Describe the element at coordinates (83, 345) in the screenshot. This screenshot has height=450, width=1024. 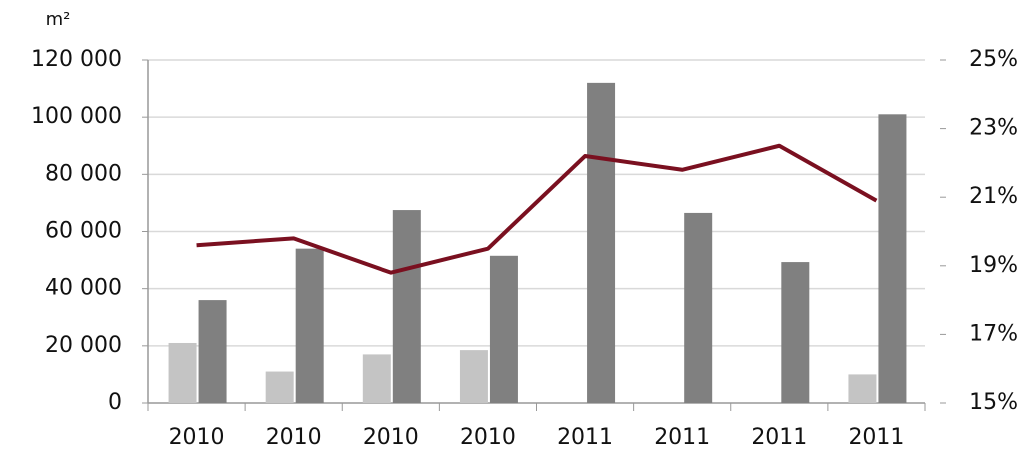
I see `y-tick-label: 20 000` at that location.